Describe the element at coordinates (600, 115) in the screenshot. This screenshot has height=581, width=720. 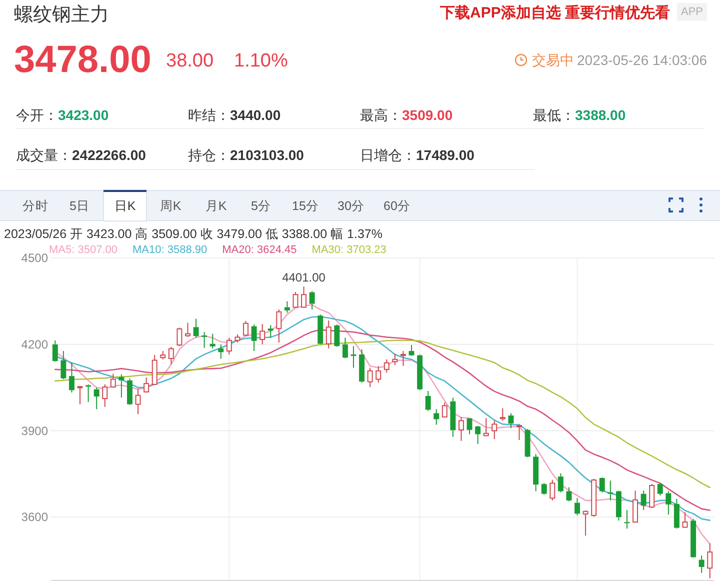
I see `text: 3388.00` at that location.